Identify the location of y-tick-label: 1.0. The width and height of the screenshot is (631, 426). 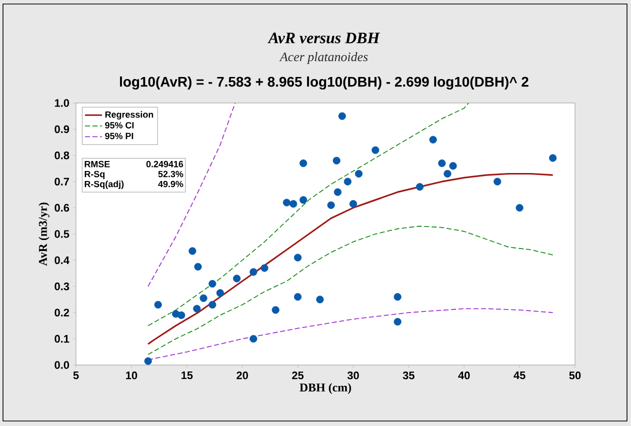
(62, 103).